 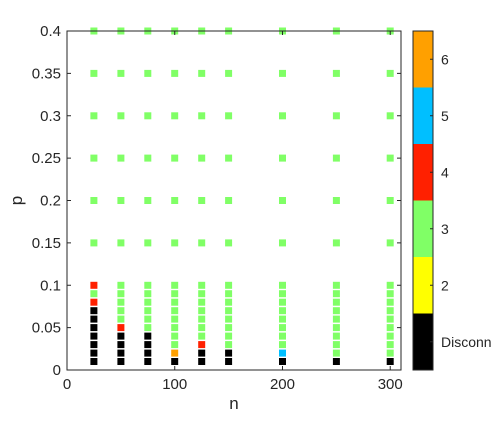 I want to click on x-axis-label: n, so click(x=233, y=403).